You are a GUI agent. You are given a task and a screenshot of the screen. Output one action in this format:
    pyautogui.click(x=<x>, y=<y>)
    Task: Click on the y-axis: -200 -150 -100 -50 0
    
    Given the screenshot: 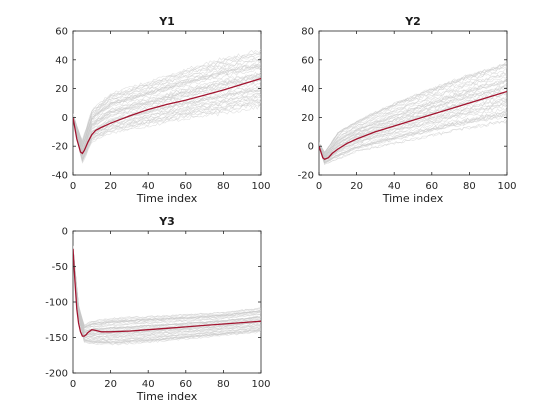 What is the action you would take?
    pyautogui.click(x=153, y=303)
    